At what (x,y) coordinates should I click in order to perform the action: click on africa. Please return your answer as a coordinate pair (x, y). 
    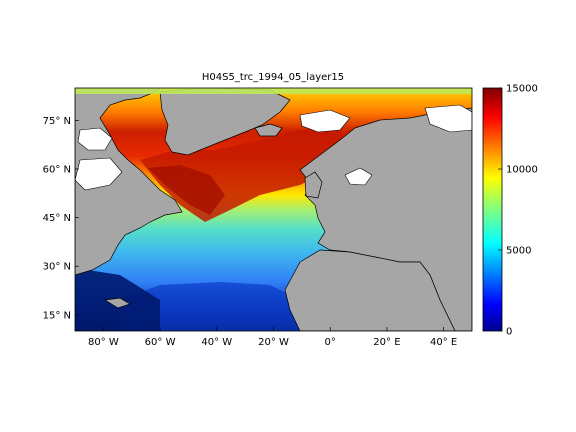
    Looking at the image, I should click on (370, 290).